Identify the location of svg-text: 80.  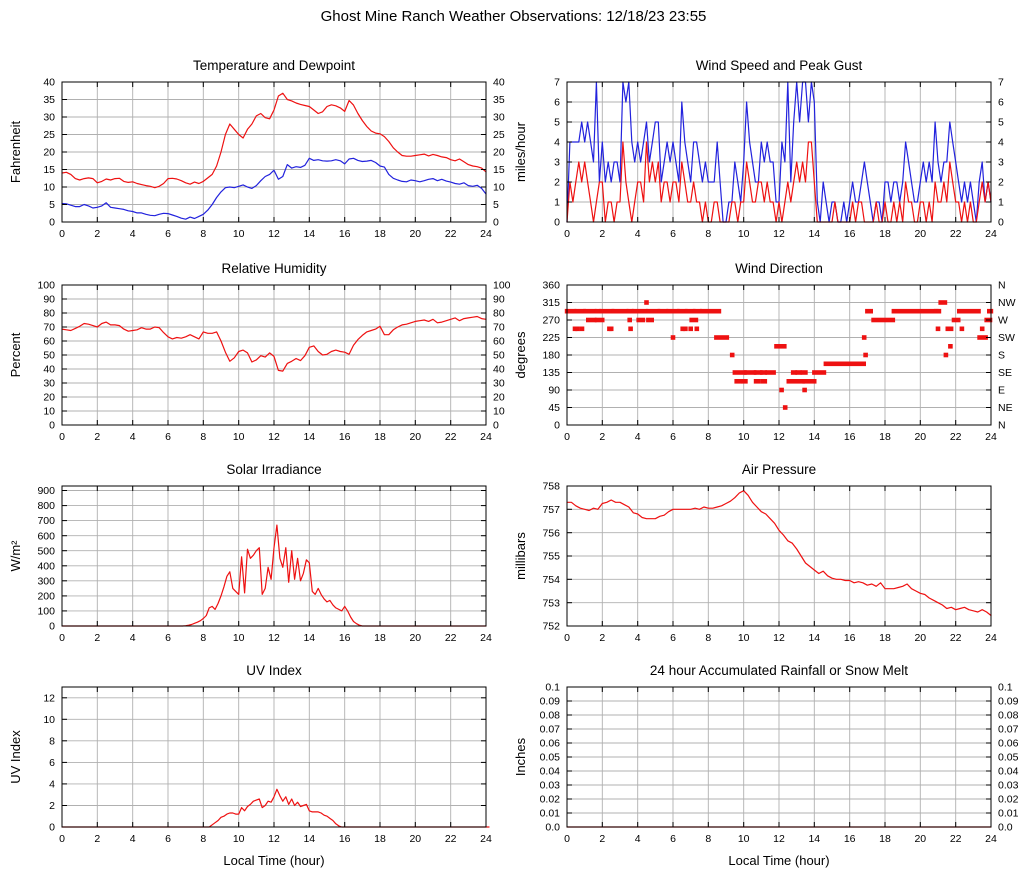
(499, 314).